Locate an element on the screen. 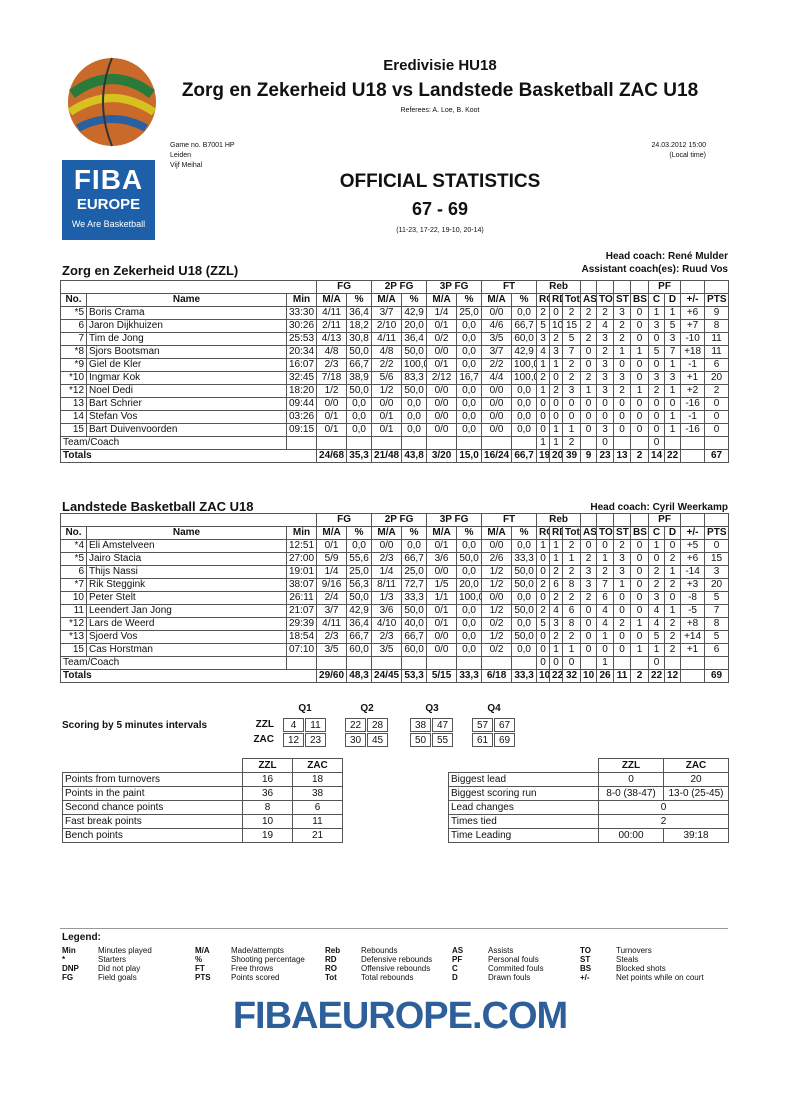 The image size is (800, 1100). heading: OFFICIAL STATISTICS is located at coordinates (440, 181).